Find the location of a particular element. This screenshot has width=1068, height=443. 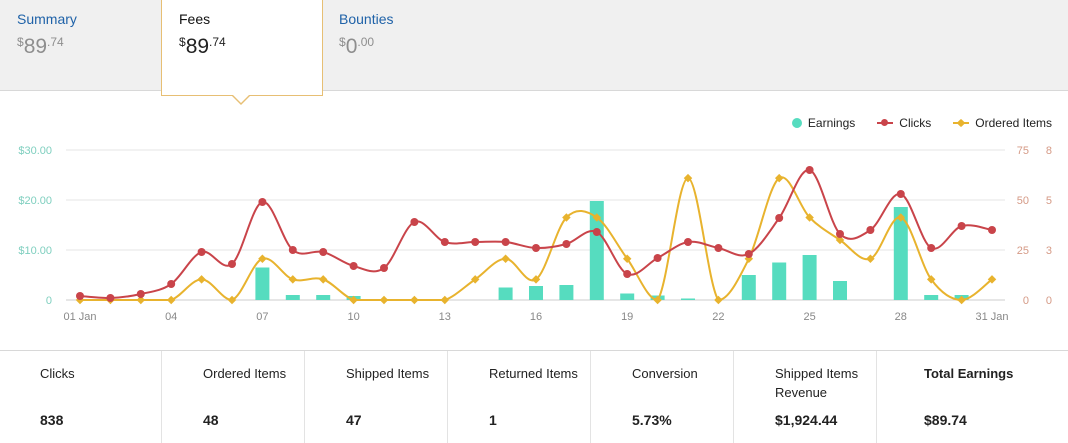

tab-bounties-amount: $0.00 is located at coordinates (357, 46).